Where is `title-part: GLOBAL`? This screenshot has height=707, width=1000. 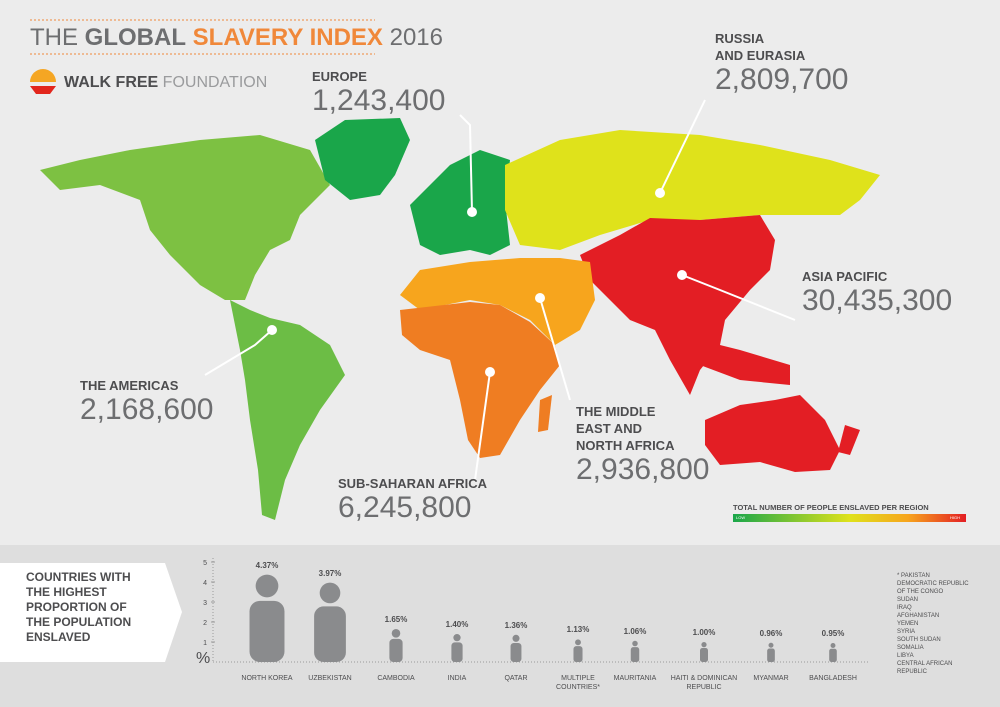
title-part: GLOBAL is located at coordinates (135, 37).